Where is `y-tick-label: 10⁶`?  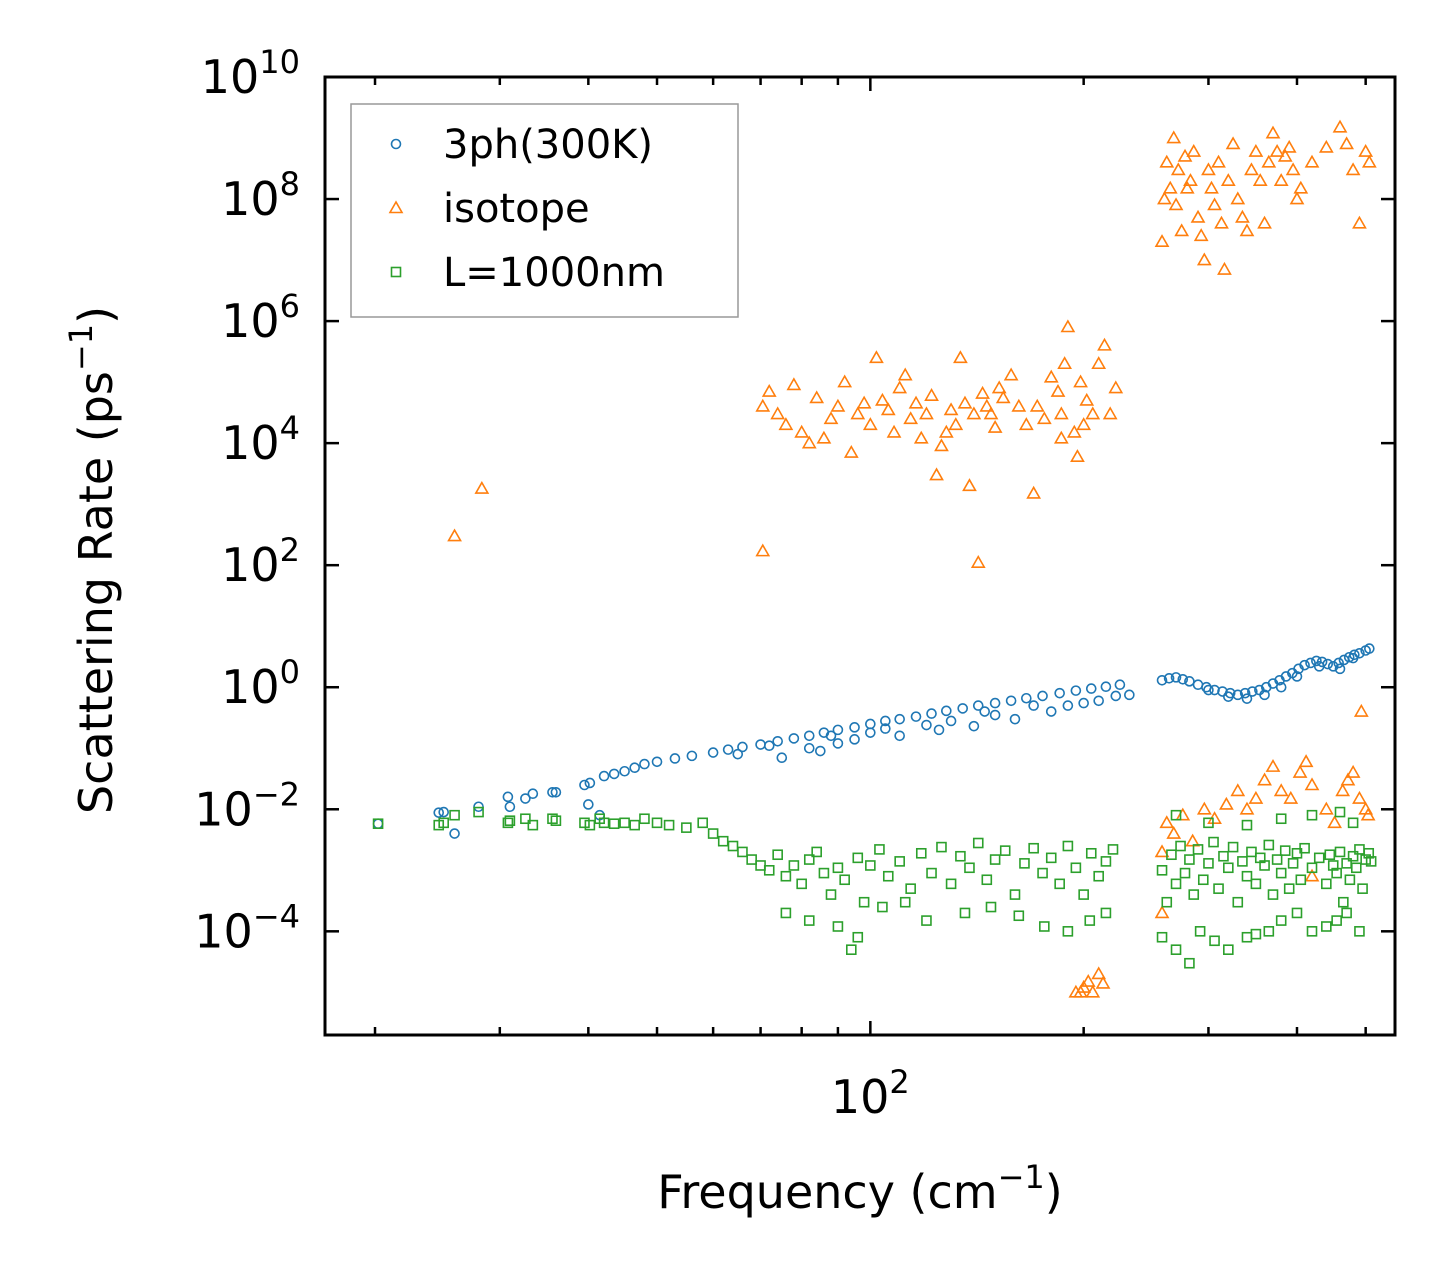 y-tick-label: 10⁶ is located at coordinates (260, 317).